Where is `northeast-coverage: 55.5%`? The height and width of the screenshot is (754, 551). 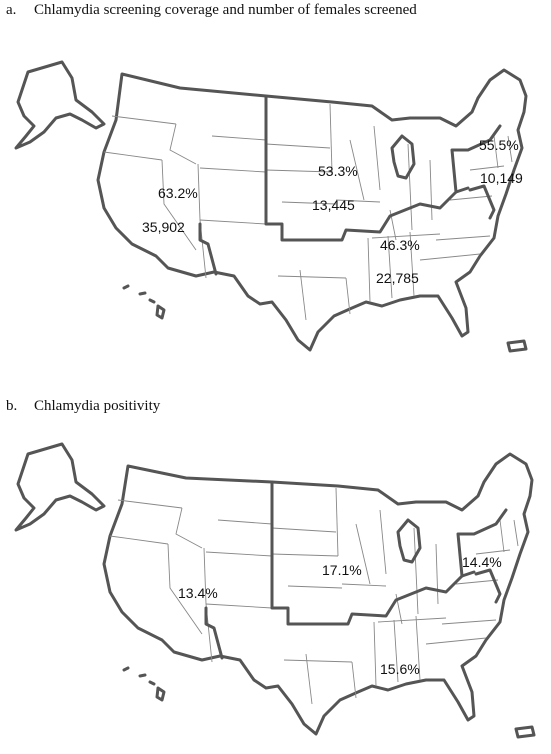 northeast-coverage: 55.5% is located at coordinates (499, 145).